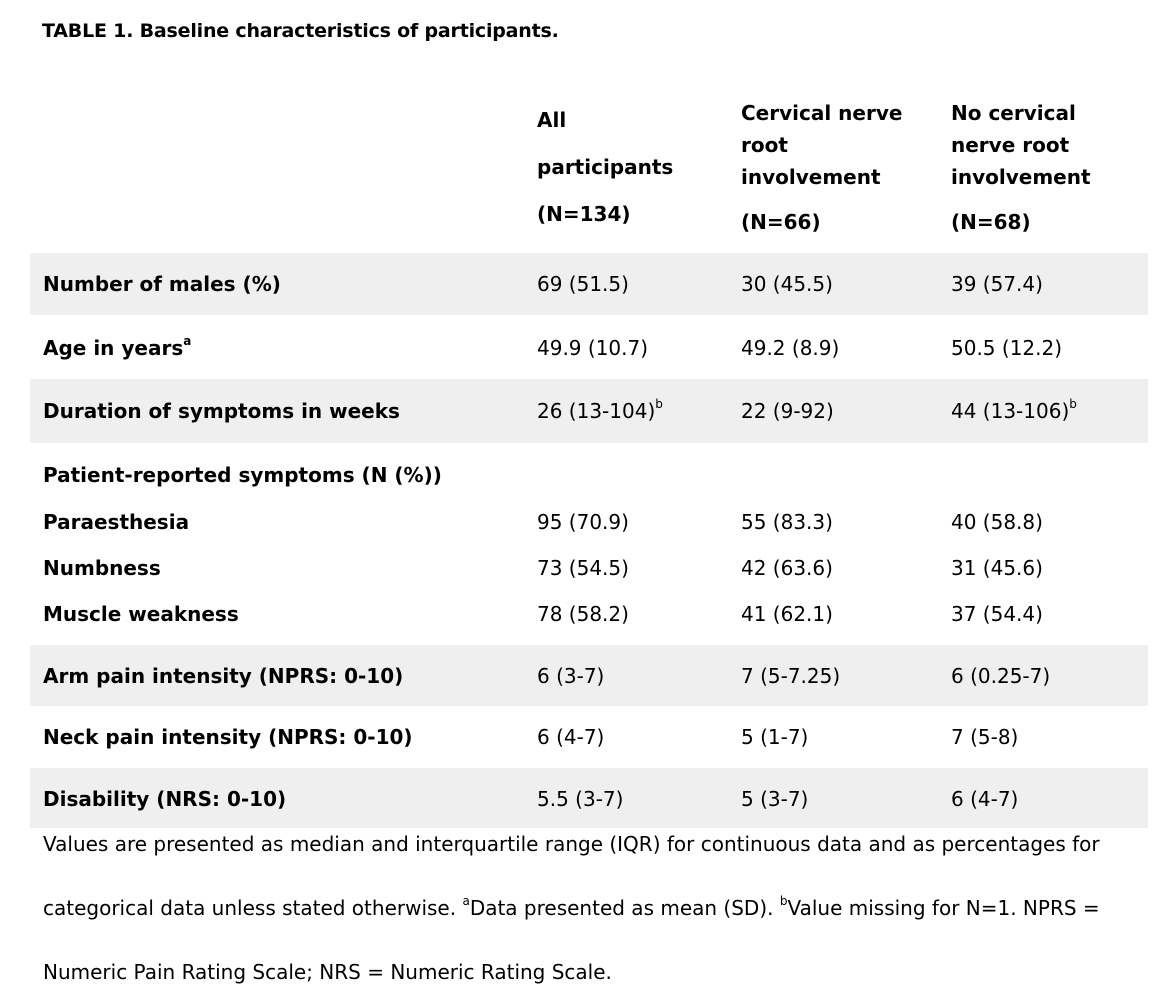  Describe the element at coordinates (223, 676) in the screenshot. I see `row-label: Arm pain intensity (NPRS: 0-10)` at that location.